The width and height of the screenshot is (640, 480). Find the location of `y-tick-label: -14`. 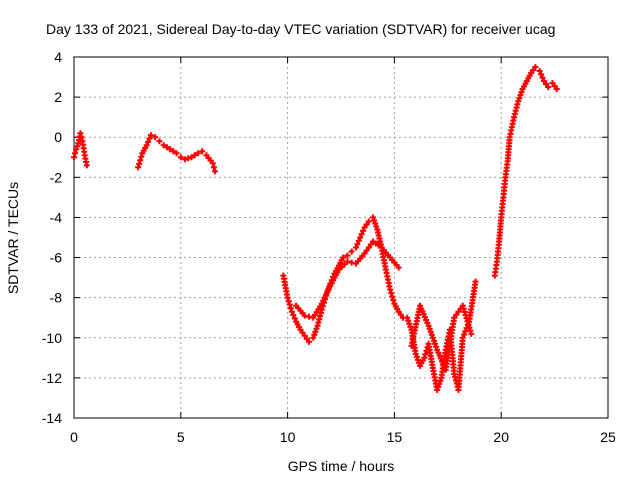

y-tick-label: -14 is located at coordinates (52, 418).